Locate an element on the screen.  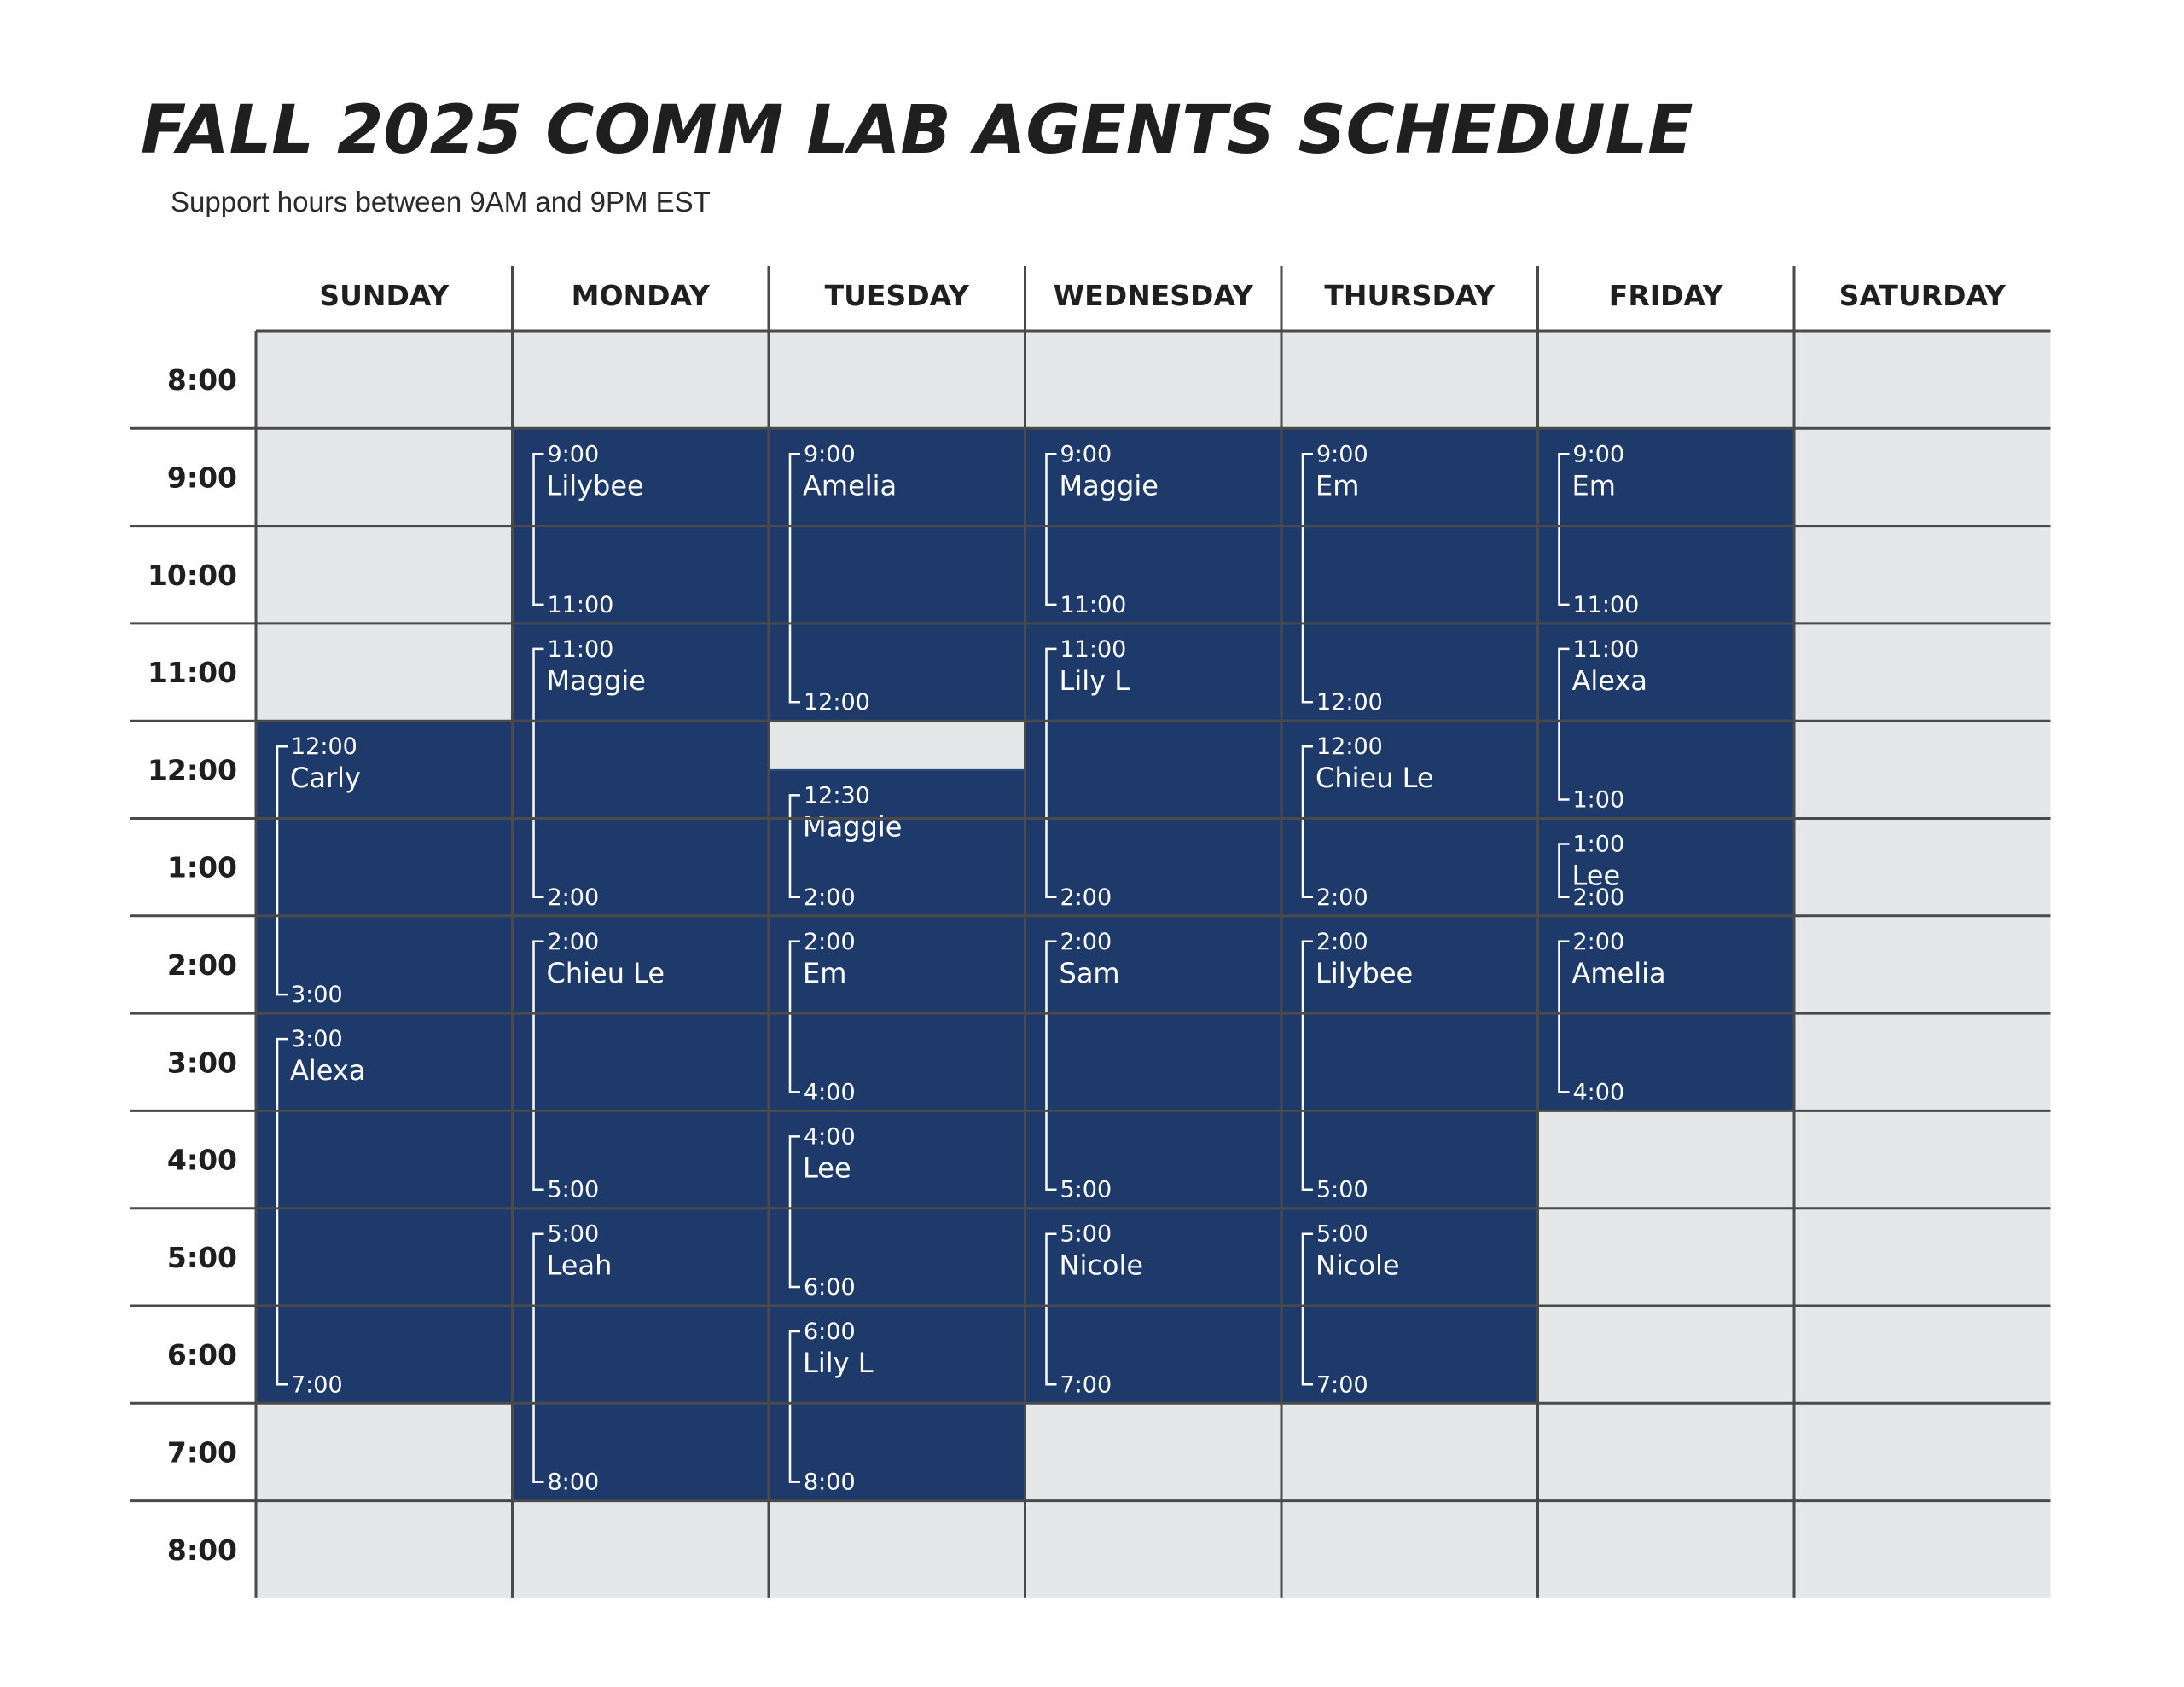
time-label: 2:00 is located at coordinates (202, 965).